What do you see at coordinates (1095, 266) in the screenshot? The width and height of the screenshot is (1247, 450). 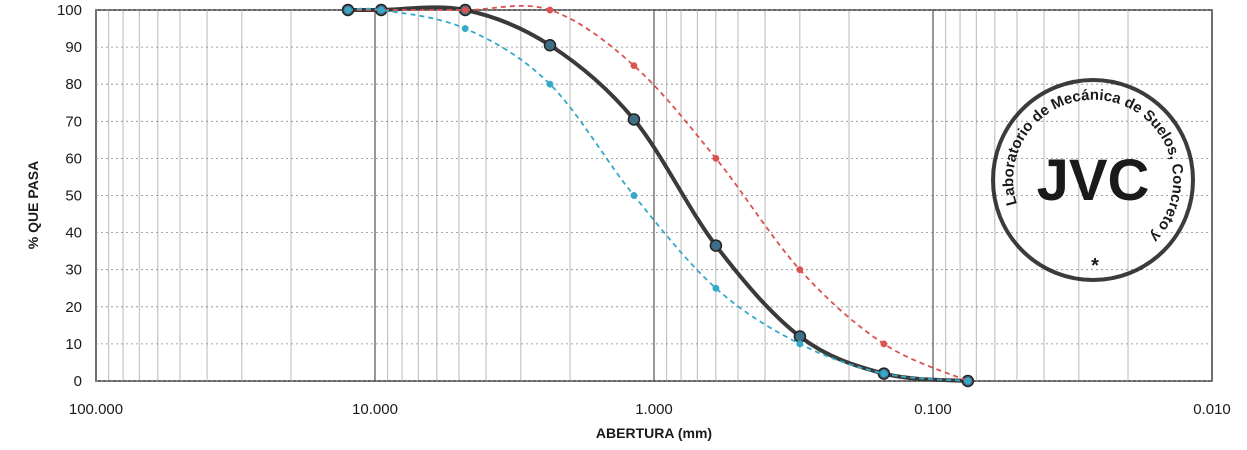 I see `stamp-star: *` at bounding box center [1095, 266].